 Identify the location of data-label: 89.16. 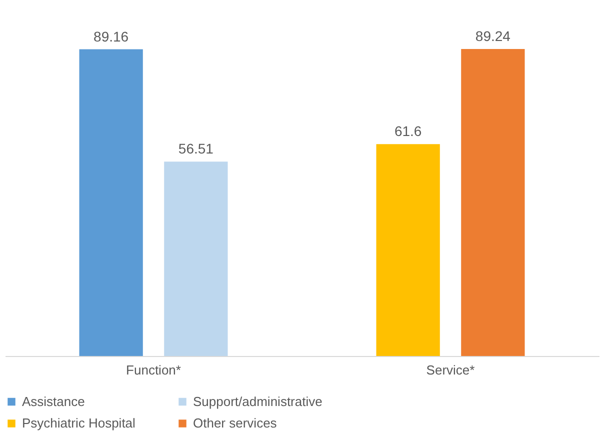
(111, 36).